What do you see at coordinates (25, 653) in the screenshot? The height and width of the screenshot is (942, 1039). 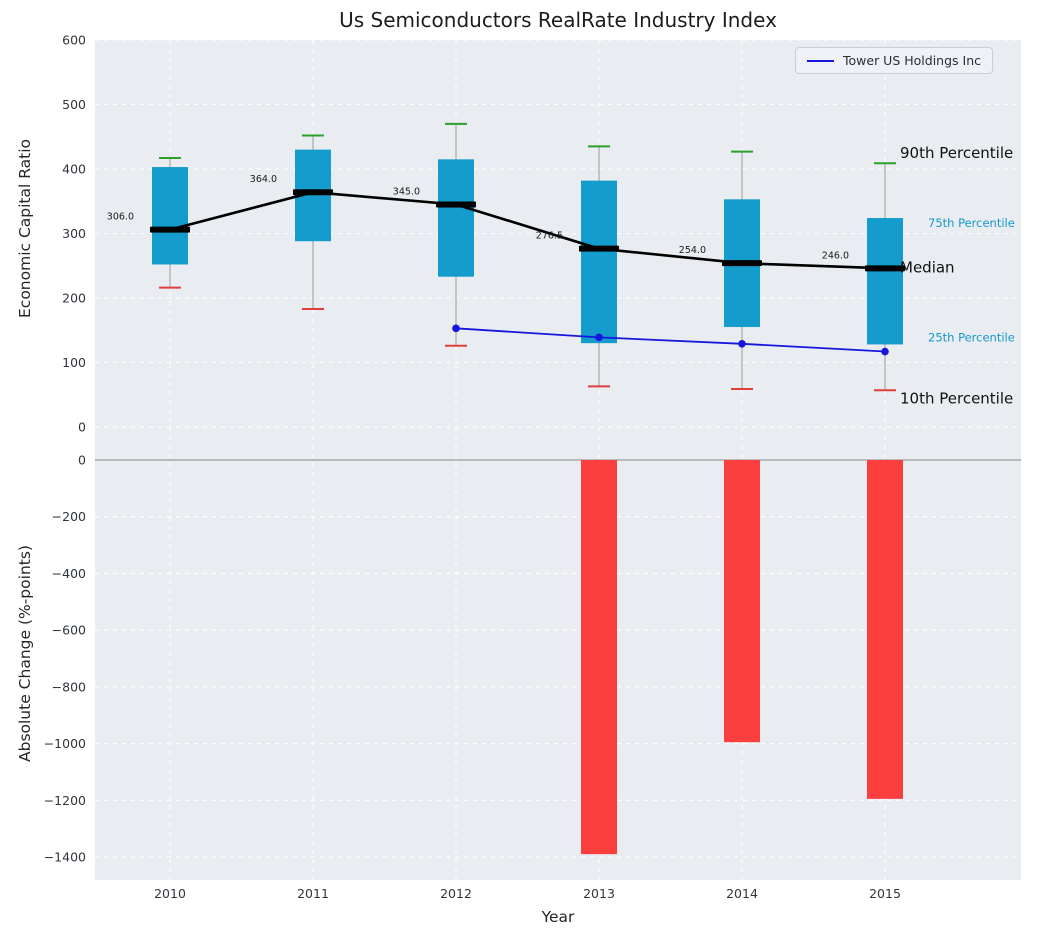 I see `bottom-y-axis-label: Absolute Change (%-points)` at bounding box center [25, 653].